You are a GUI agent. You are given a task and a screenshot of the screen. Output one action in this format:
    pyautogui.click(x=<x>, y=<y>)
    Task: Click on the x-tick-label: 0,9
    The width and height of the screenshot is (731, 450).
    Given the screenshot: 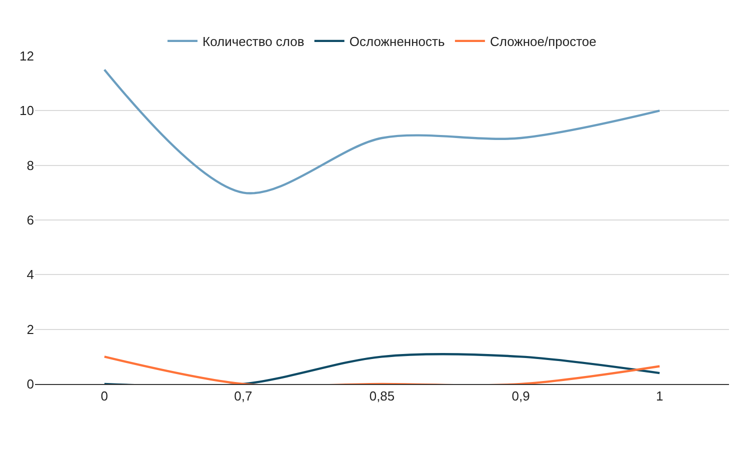 What is the action you would take?
    pyautogui.click(x=521, y=396)
    